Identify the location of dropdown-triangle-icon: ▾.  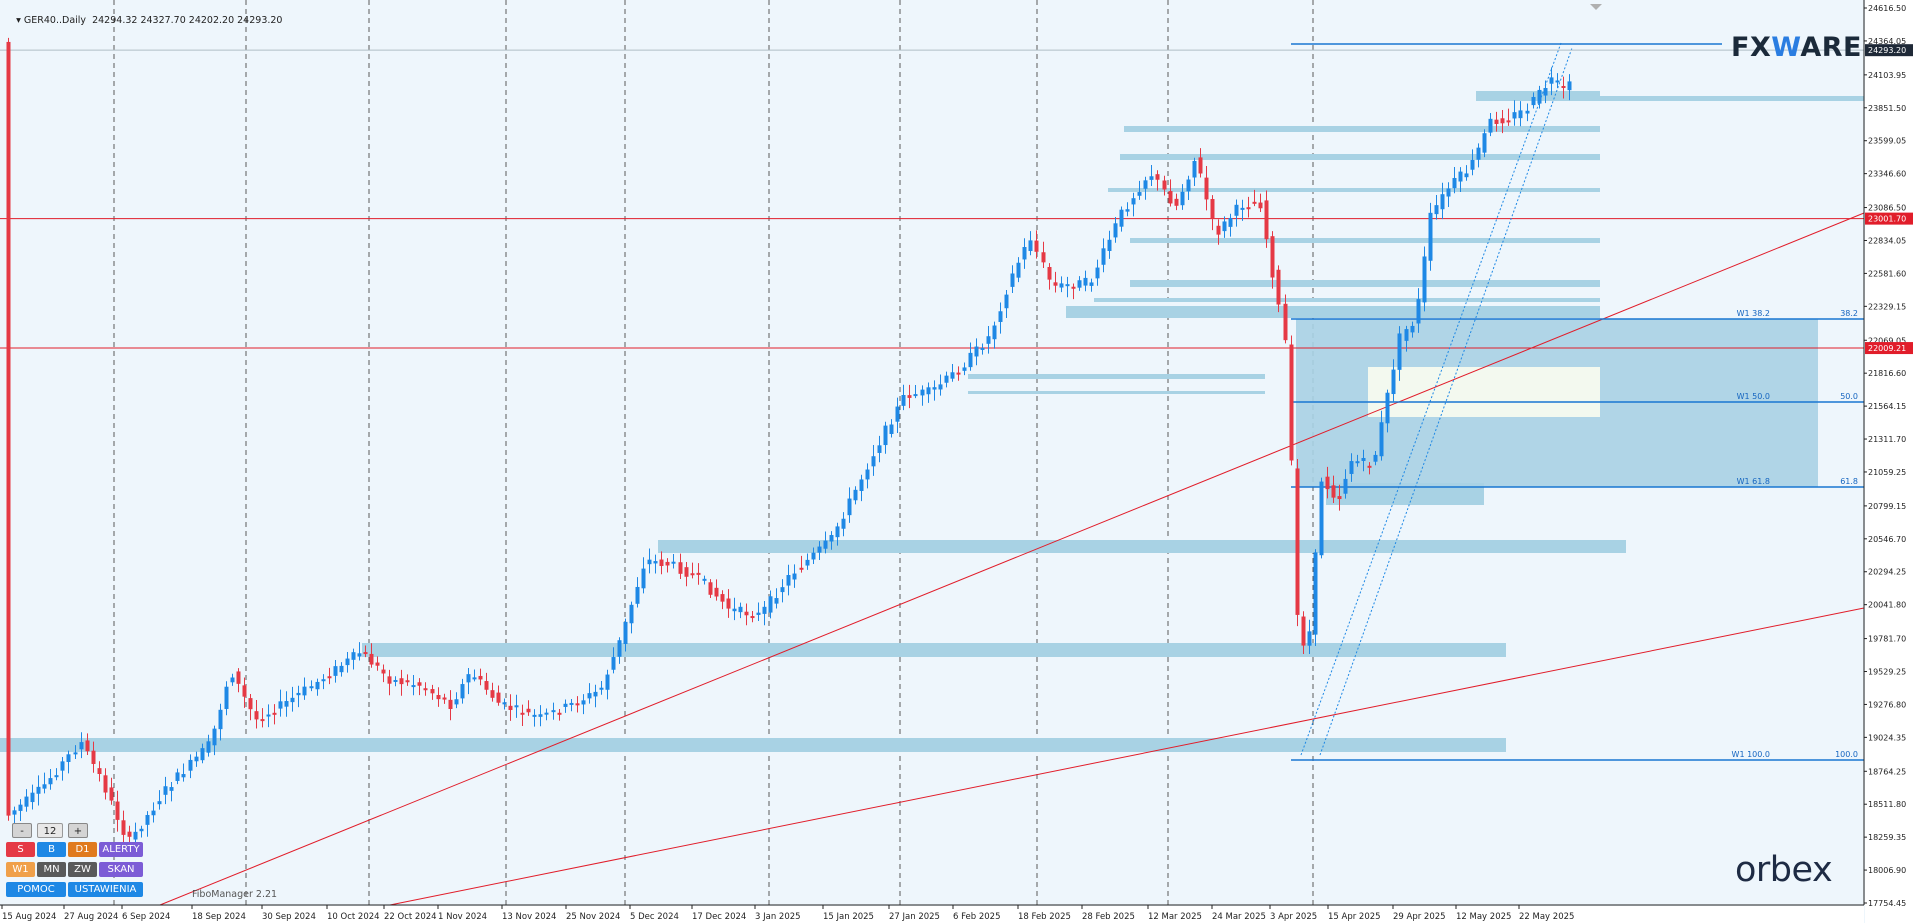
(18, 20).